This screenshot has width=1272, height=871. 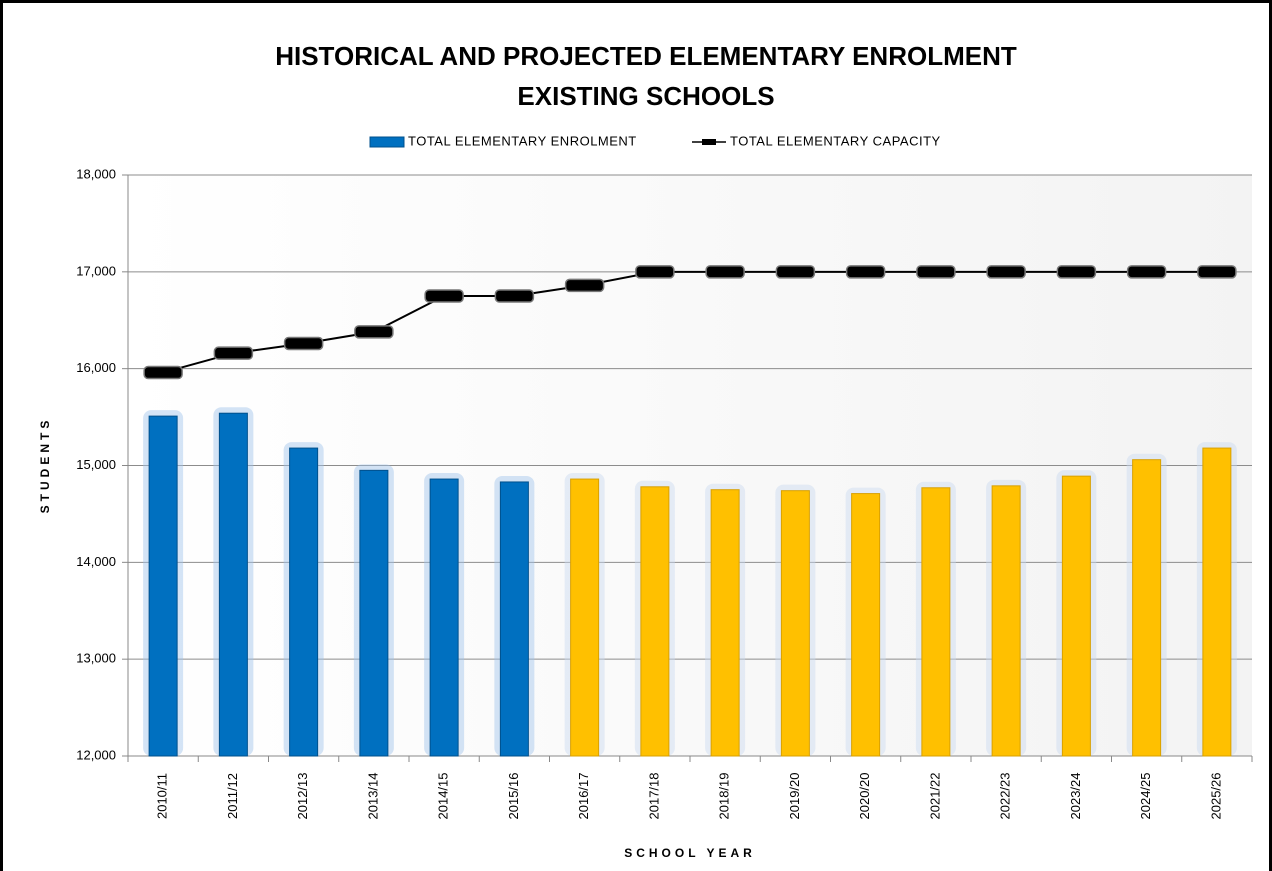 I want to click on x-tick-label: 2013/14, so click(x=372, y=796).